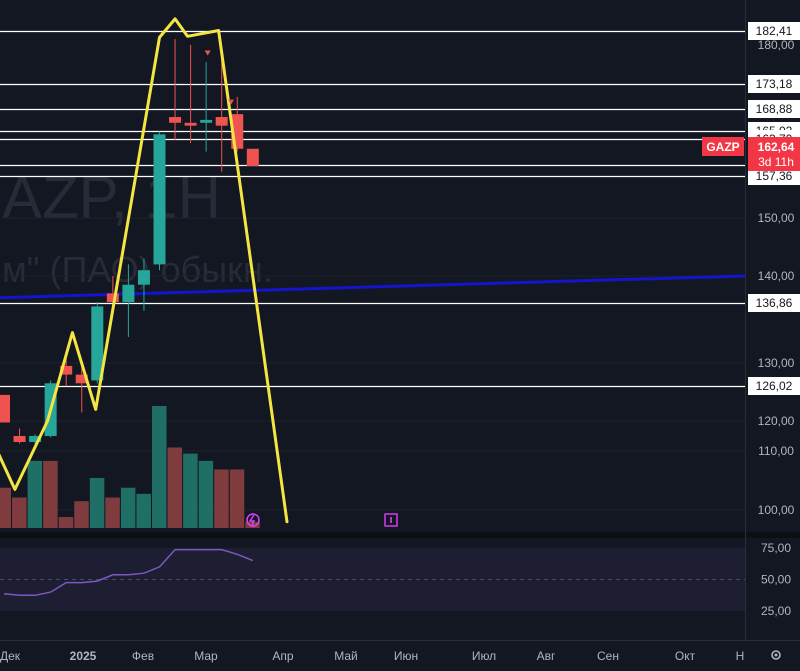 The height and width of the screenshot is (671, 800). What do you see at coordinates (130, 467) in the screenshot?
I see `volume-bars` at bounding box center [130, 467].